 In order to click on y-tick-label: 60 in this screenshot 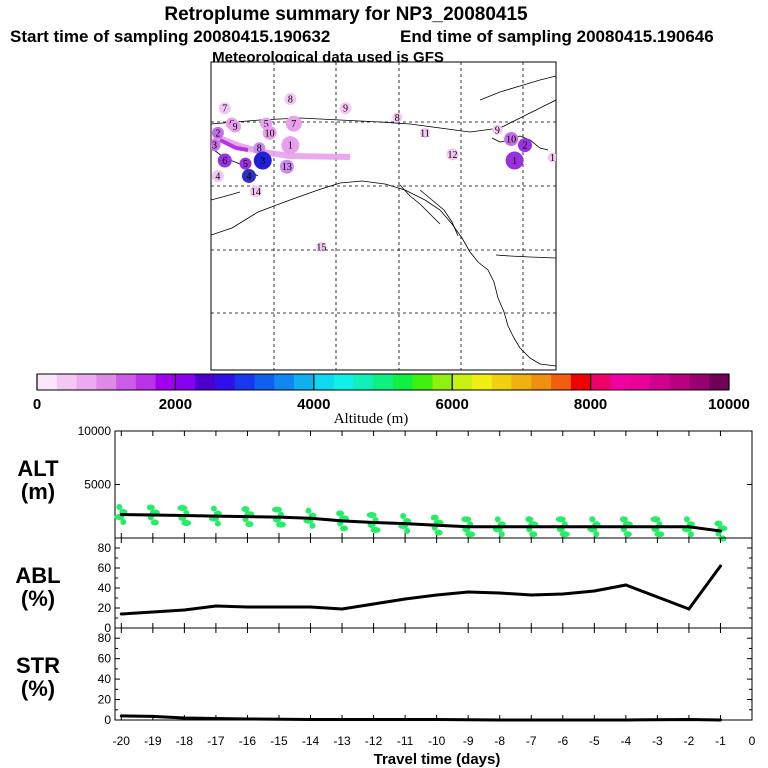, I will do `click(105, 568)`.